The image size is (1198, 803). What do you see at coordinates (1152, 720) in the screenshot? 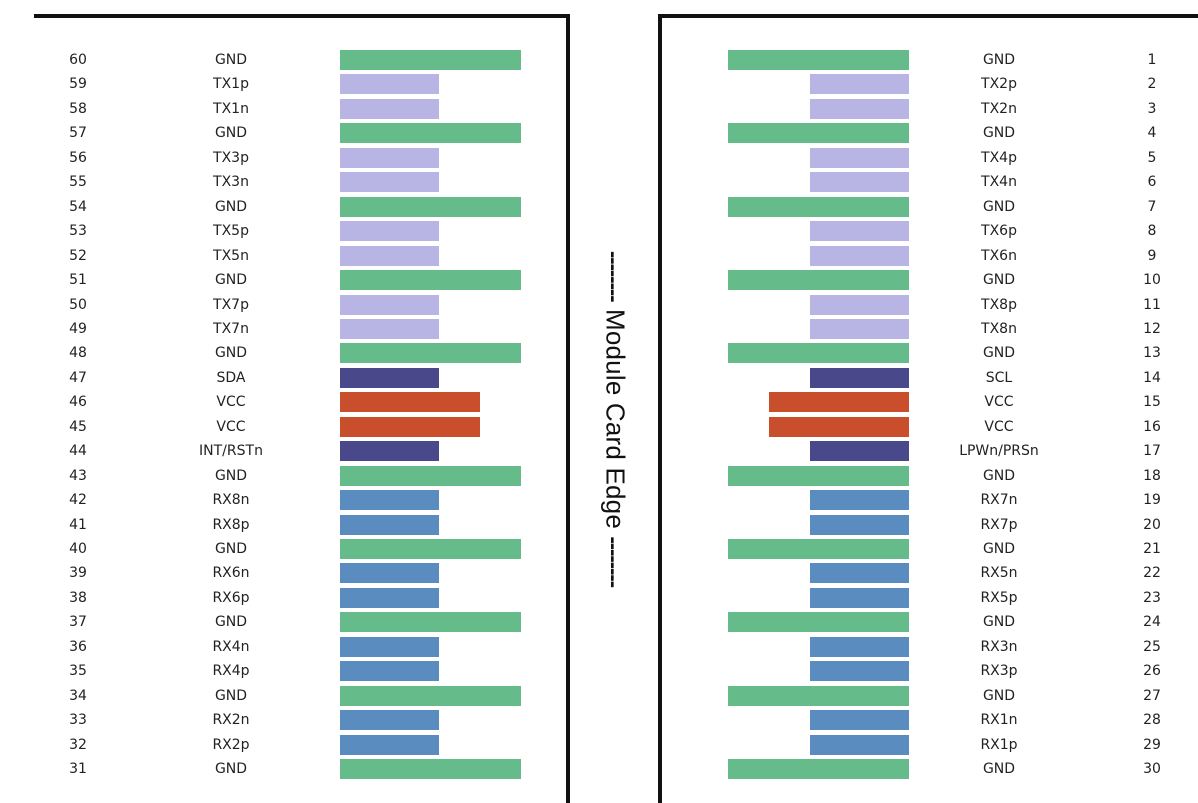
I see `pin-number: 28` at bounding box center [1152, 720].